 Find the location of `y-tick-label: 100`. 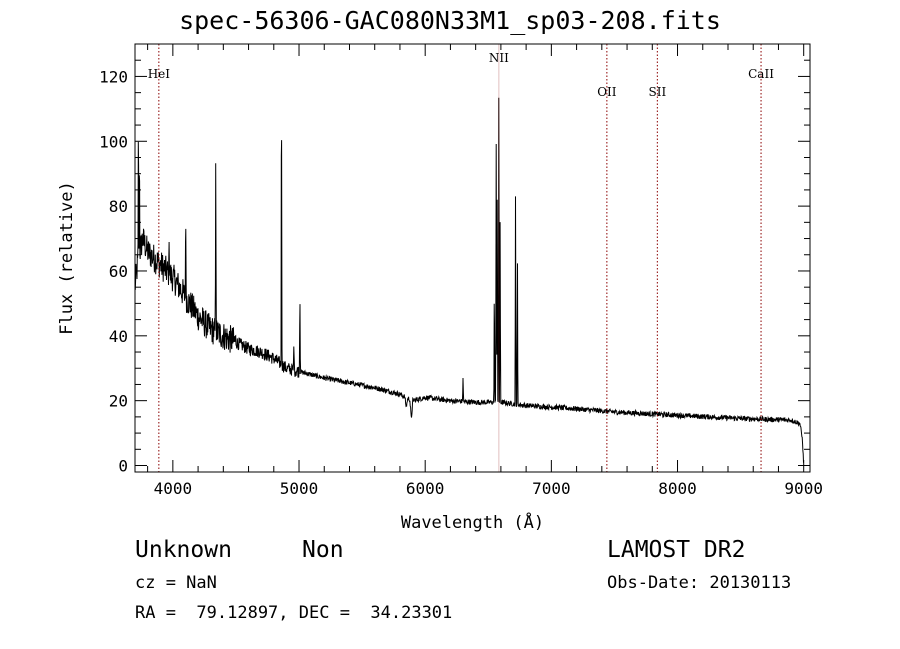

y-tick-label: 100 is located at coordinates (113, 141).